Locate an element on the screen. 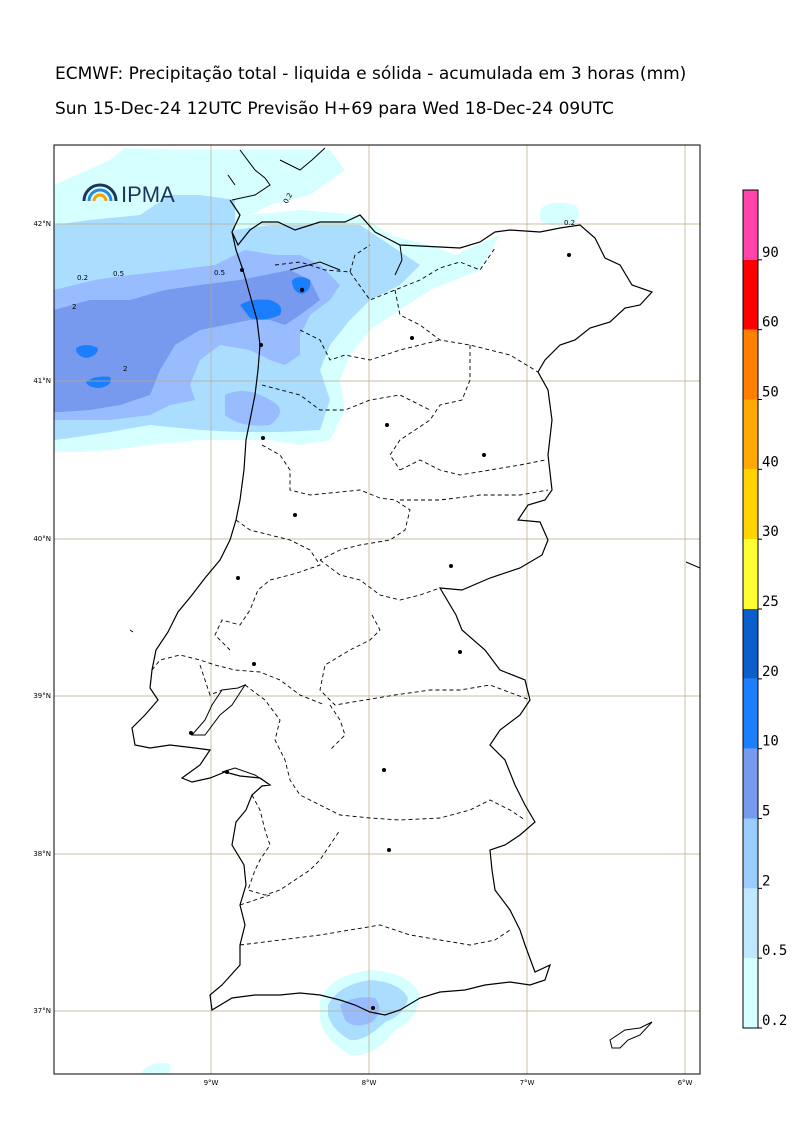 The image size is (800, 1131). lat-label: 42°N is located at coordinates (42, 224).